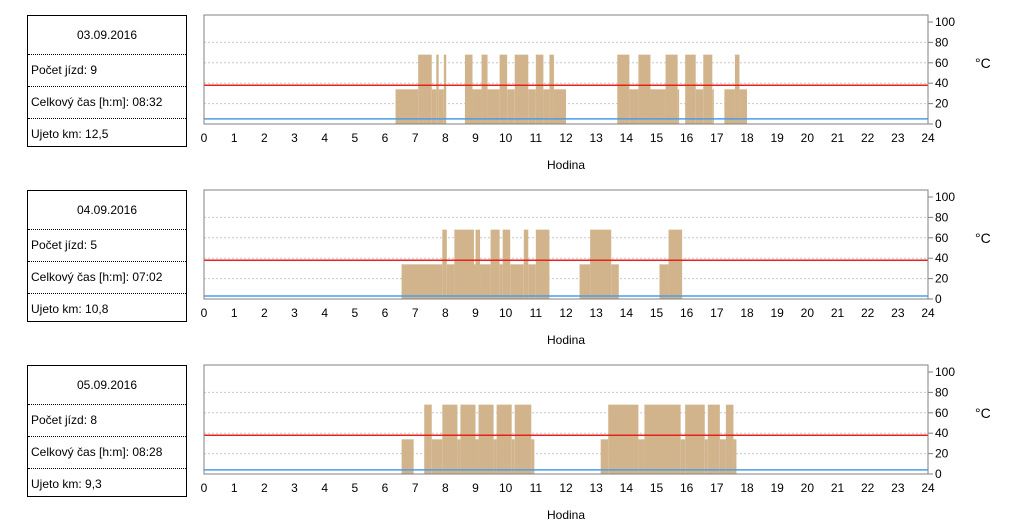  Describe the element at coordinates (107, 246) in the screenshot. I see `trip-count: Počet jízd: 5` at that location.